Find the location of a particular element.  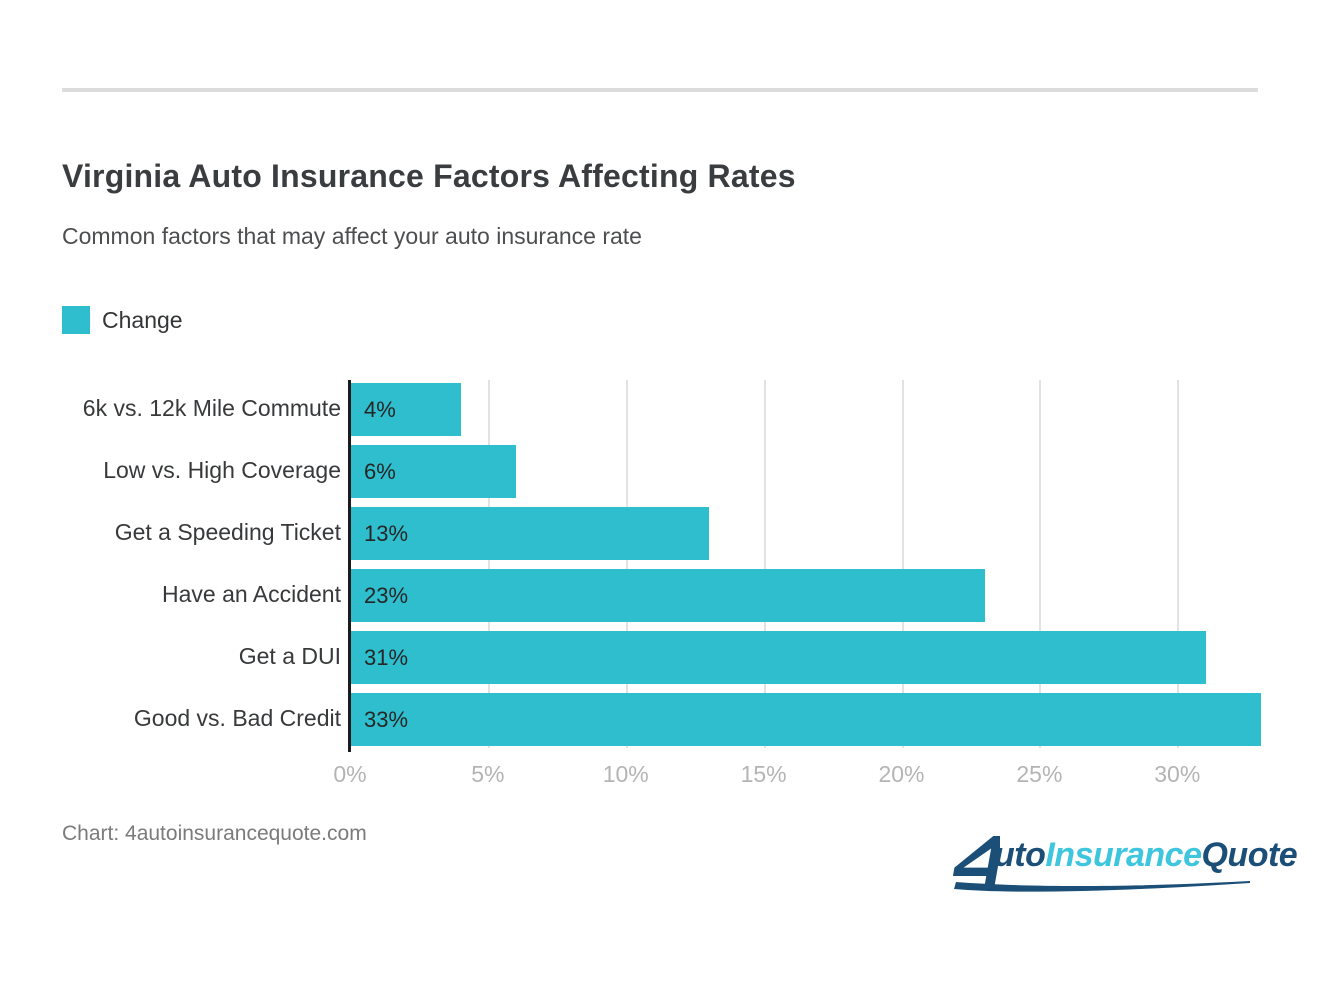

x-tick-label: 0% is located at coordinates (350, 774).